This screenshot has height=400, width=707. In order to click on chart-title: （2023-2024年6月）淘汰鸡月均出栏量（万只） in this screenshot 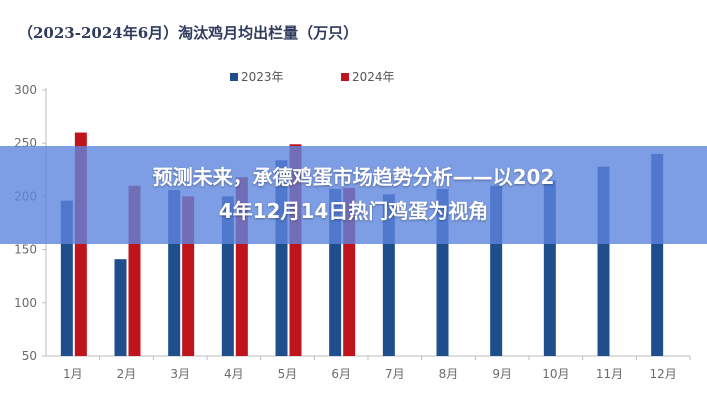, I will do `click(188, 33)`.